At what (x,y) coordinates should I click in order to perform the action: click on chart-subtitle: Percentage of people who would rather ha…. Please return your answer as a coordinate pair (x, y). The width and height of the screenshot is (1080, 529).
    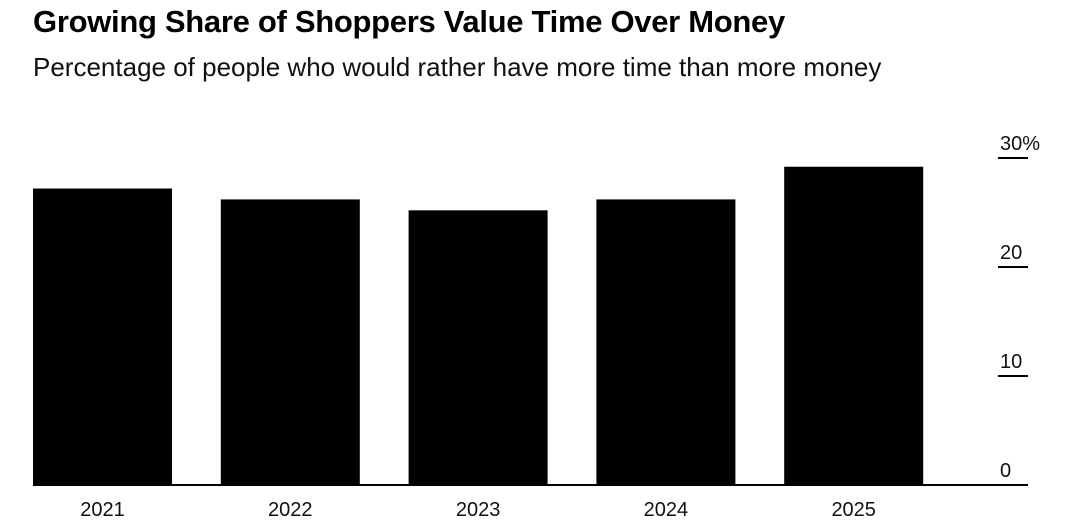
    Looking at the image, I should click on (457, 67).